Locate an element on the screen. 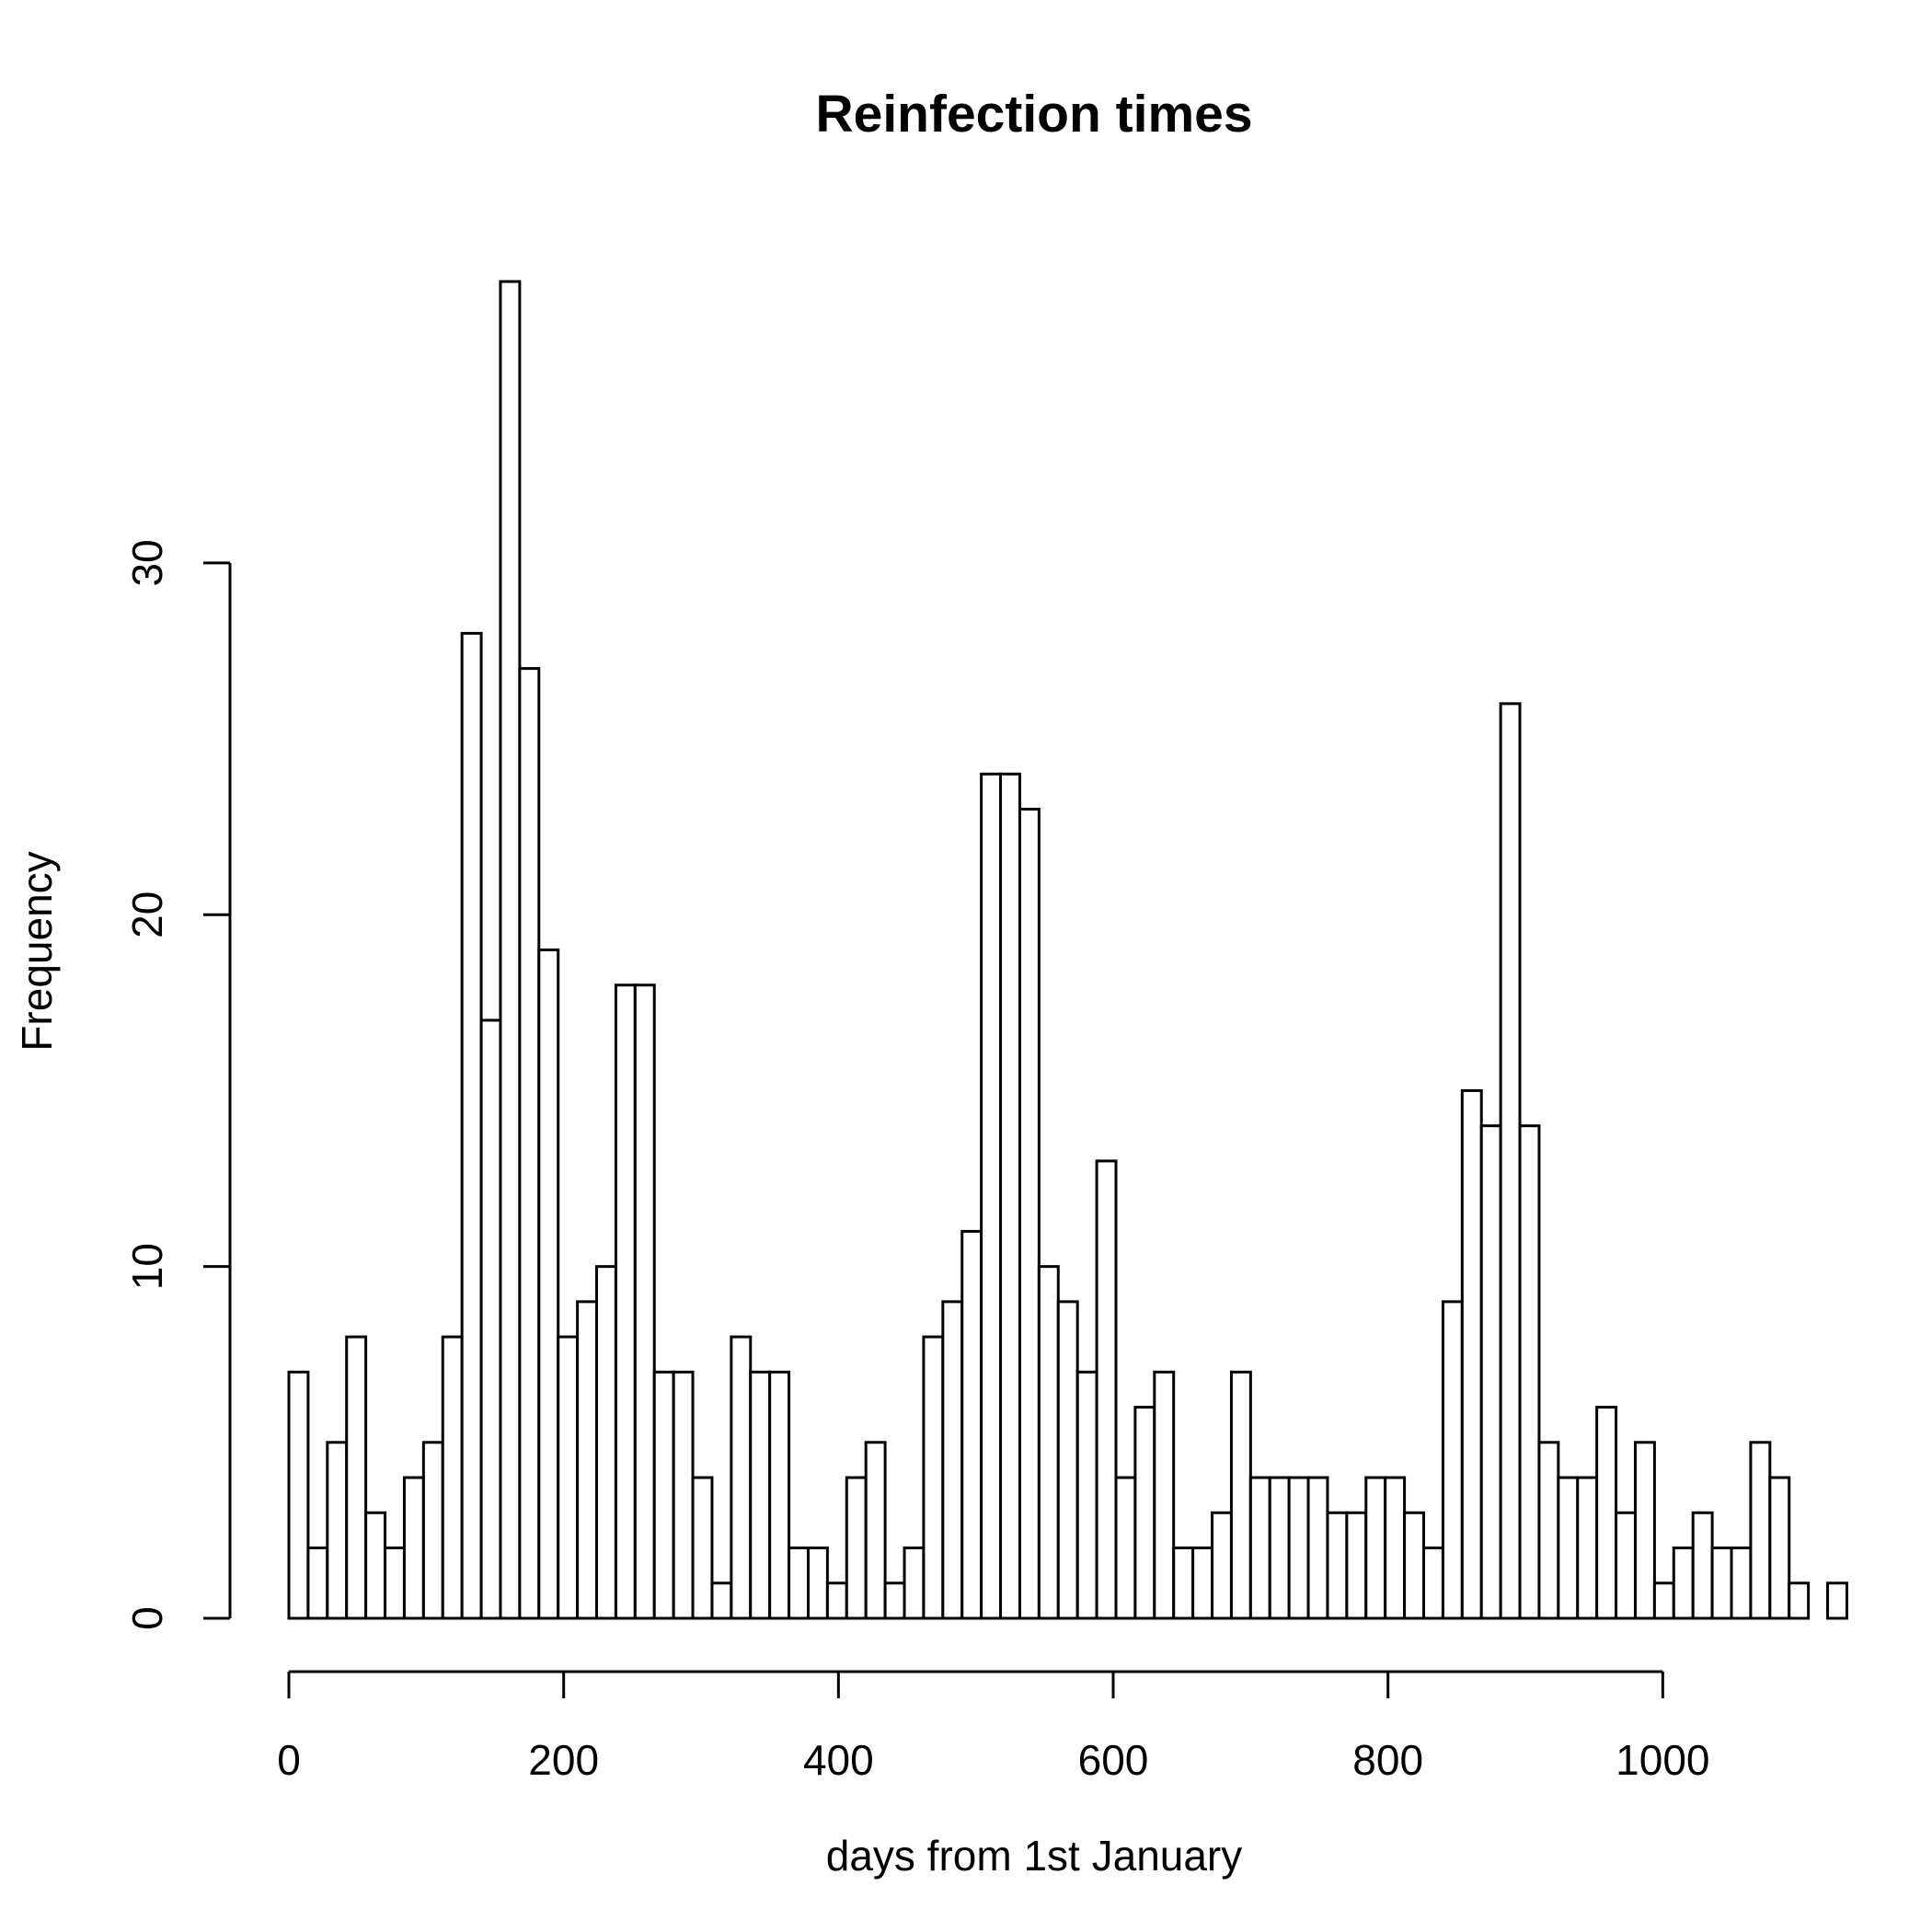 The height and width of the screenshot is (1932, 1932). x-tick-label: 800 is located at coordinates (1387, 1760).